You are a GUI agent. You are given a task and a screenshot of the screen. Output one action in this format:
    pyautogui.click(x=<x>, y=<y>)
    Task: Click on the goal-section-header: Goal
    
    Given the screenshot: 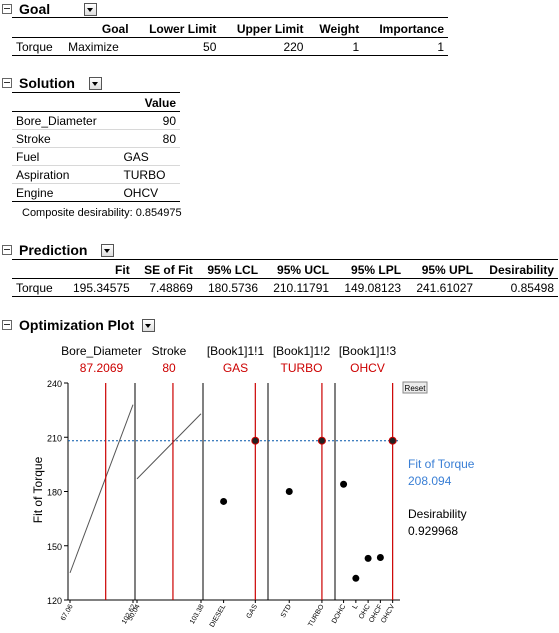 What is the action you would take?
    pyautogui.click(x=49, y=9)
    